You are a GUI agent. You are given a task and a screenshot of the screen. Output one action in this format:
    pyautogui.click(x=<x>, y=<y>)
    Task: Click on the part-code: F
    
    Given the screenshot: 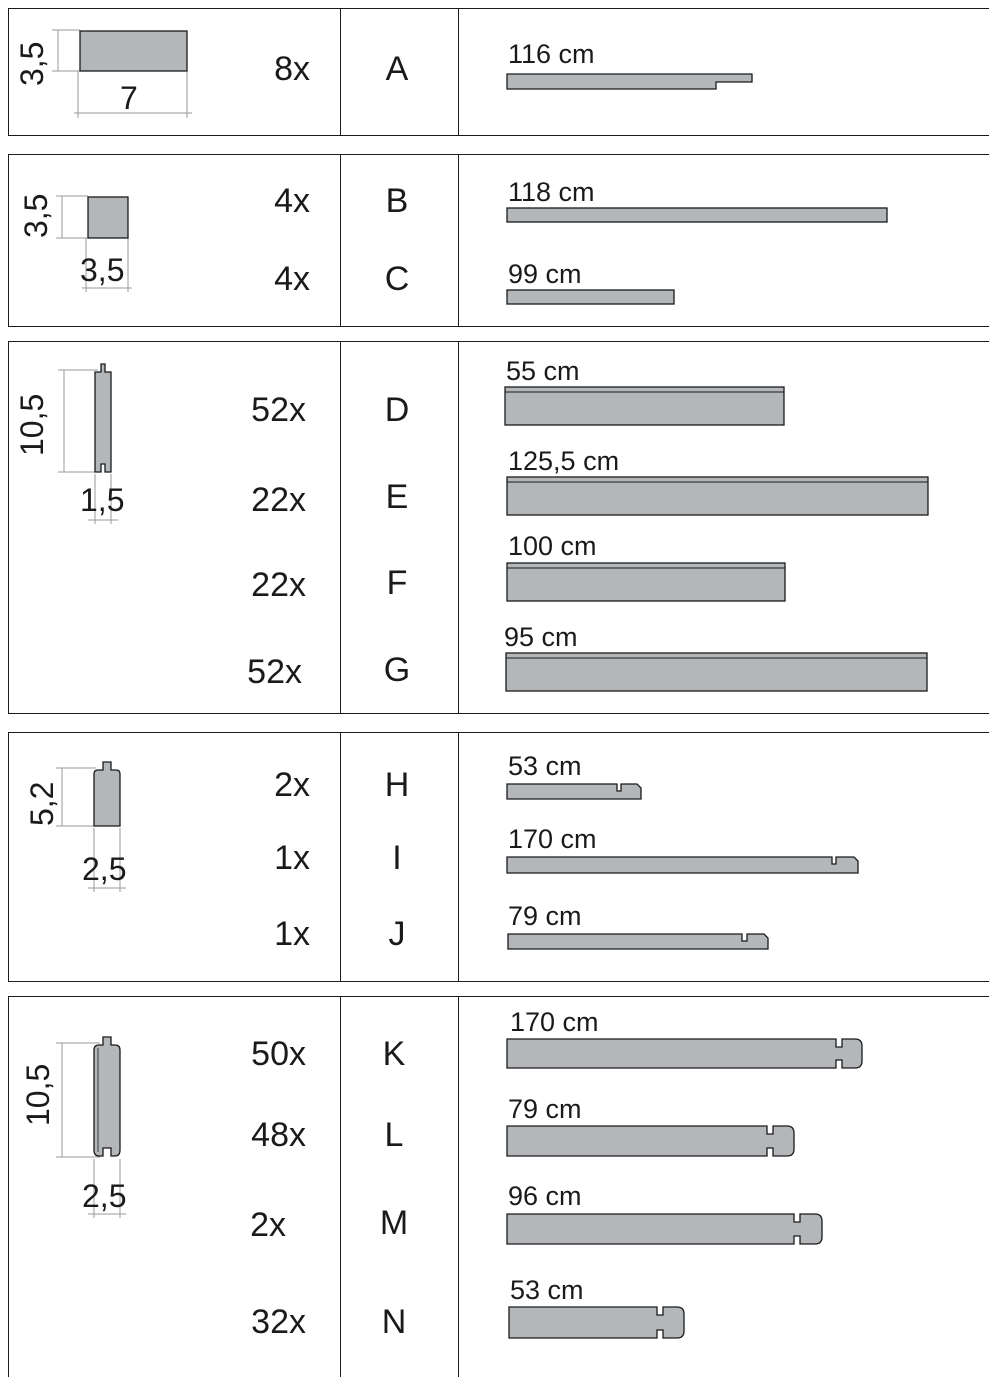 What is the action you would take?
    pyautogui.click(x=397, y=583)
    